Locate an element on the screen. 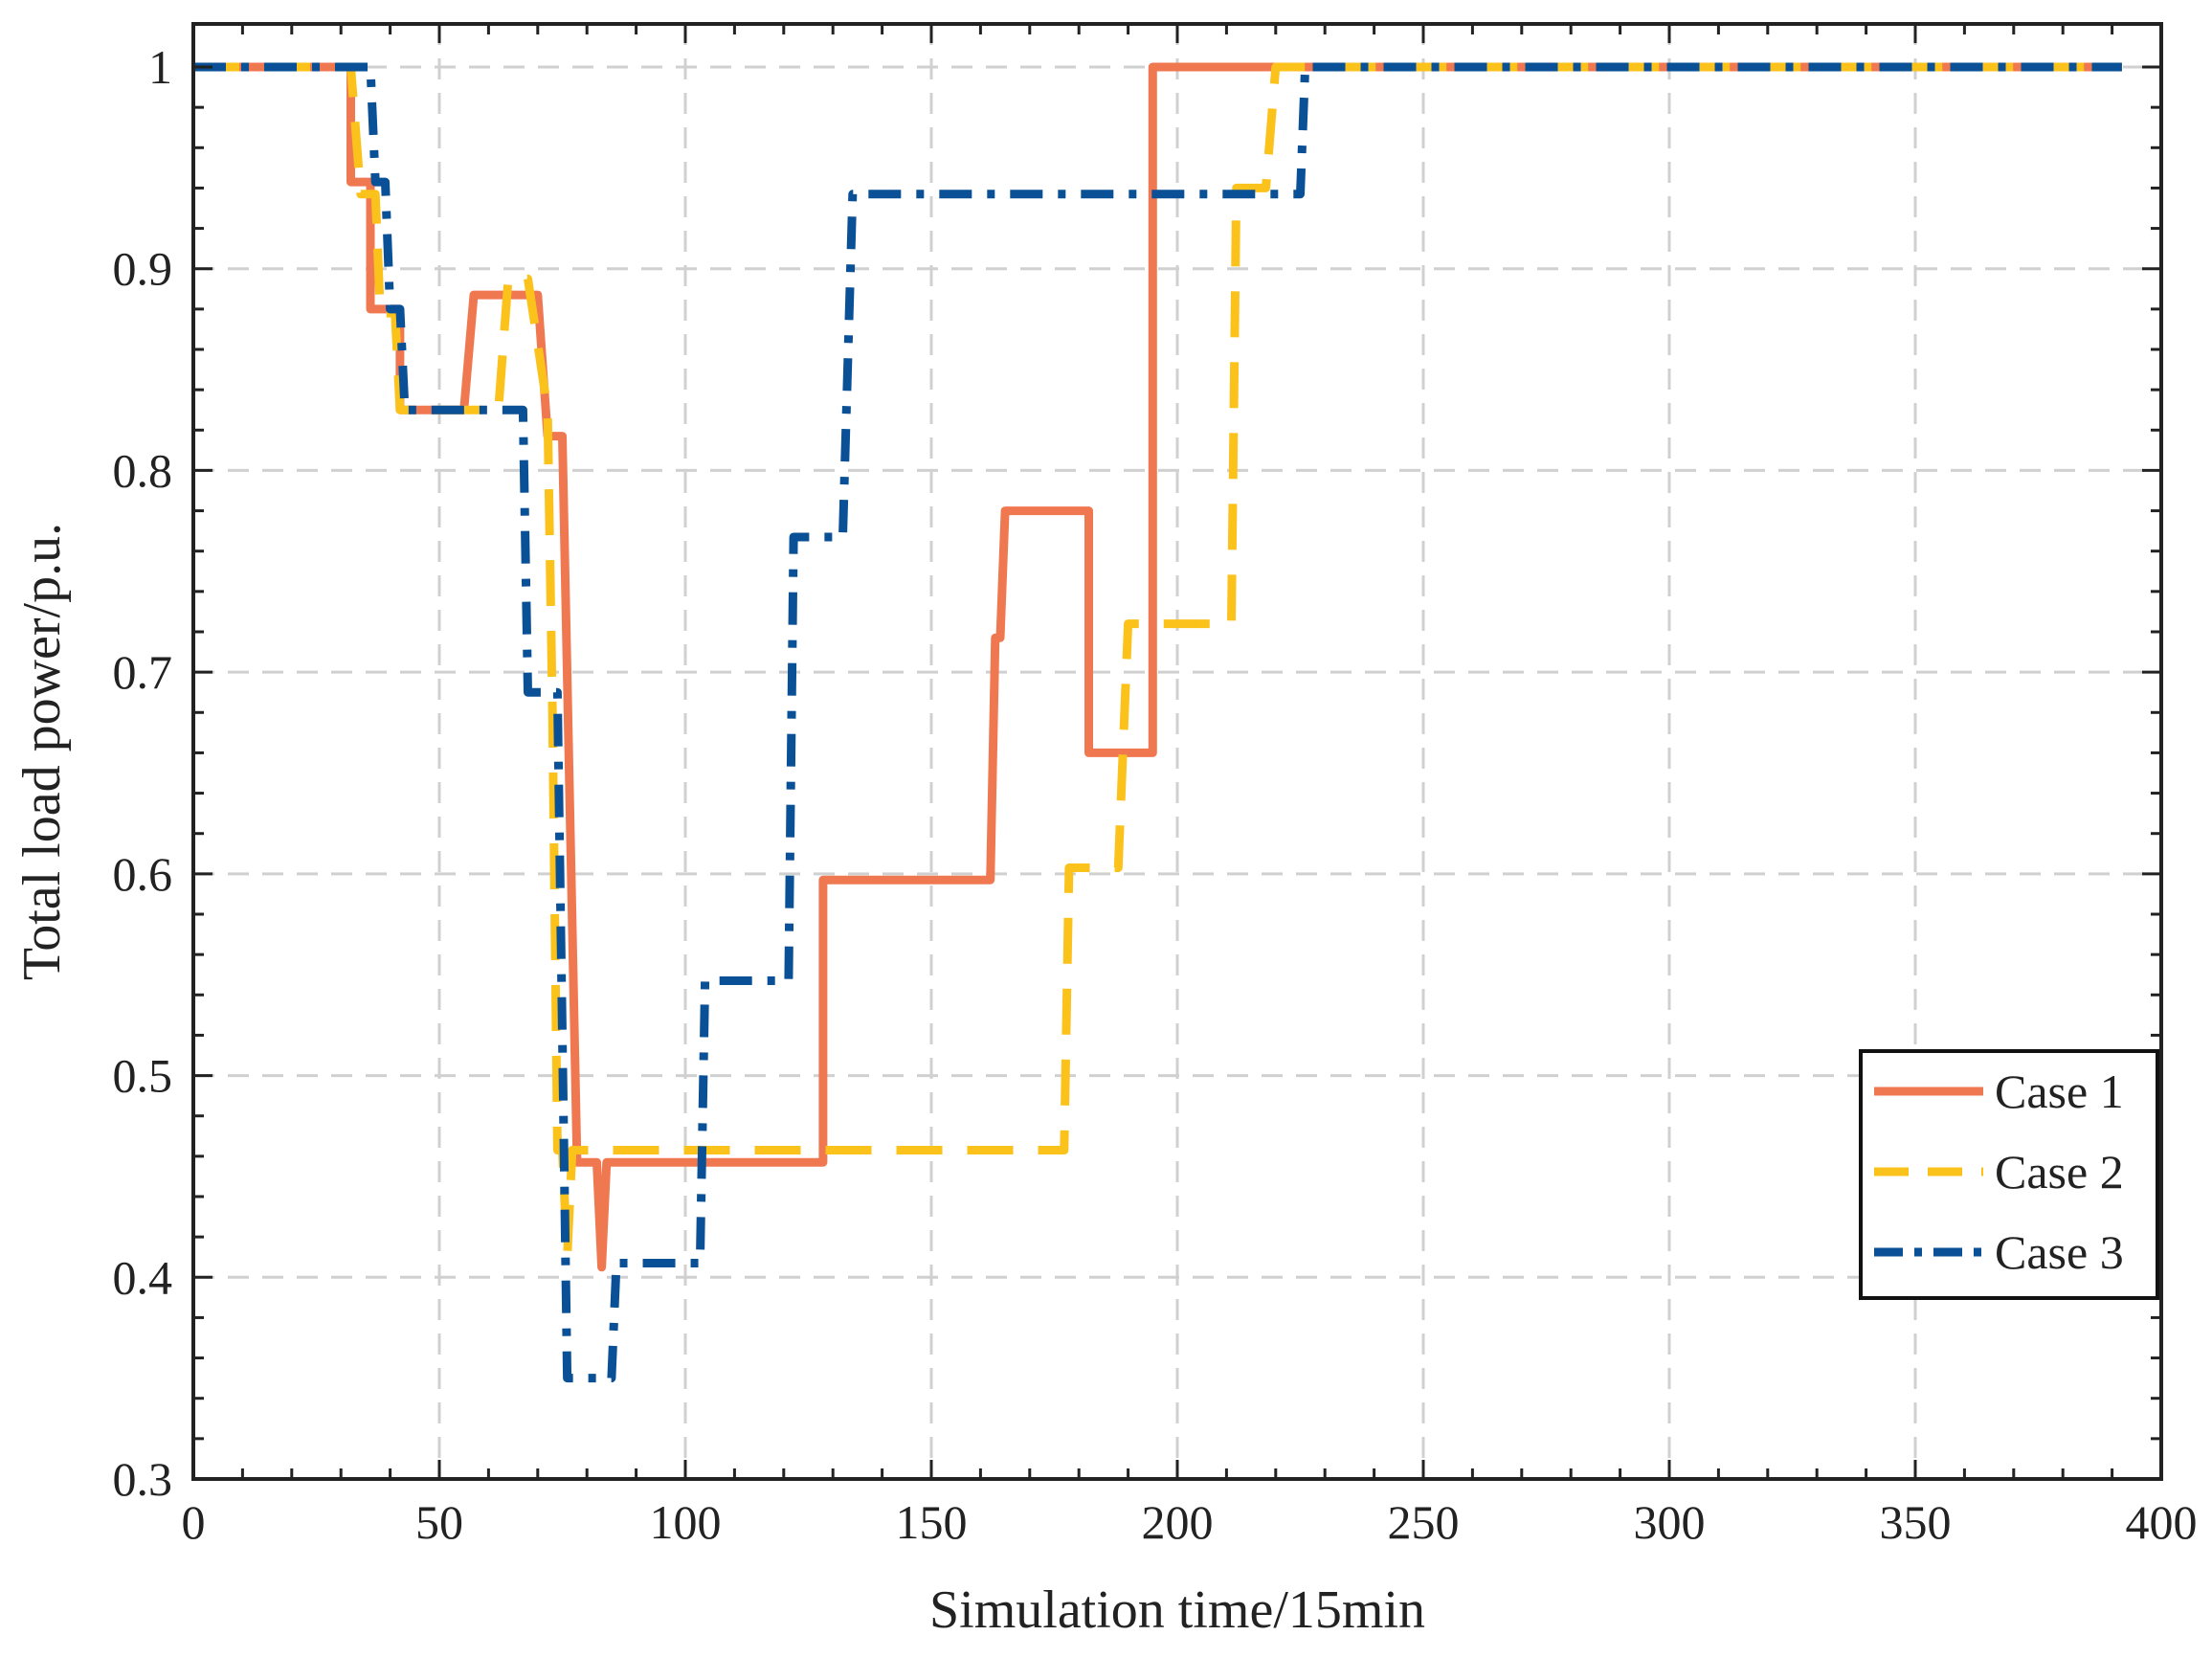 The image size is (2212, 1658). legend-box is located at coordinates (2009, 1175).